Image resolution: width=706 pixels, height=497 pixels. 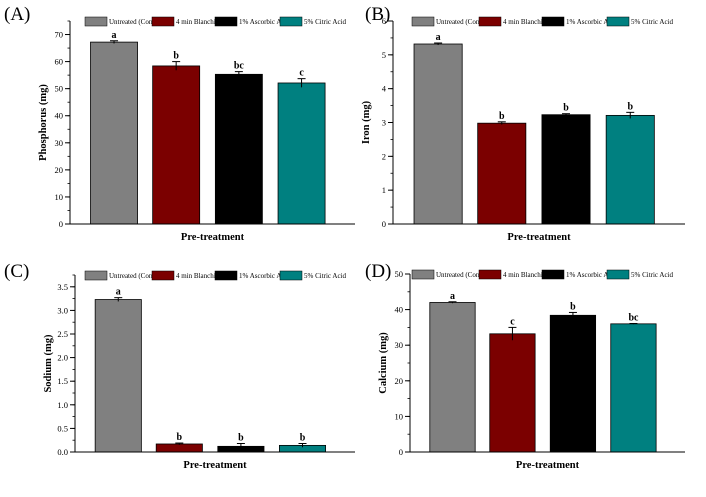 I want to click on y-tick-label: 5, so click(x=384, y=55).